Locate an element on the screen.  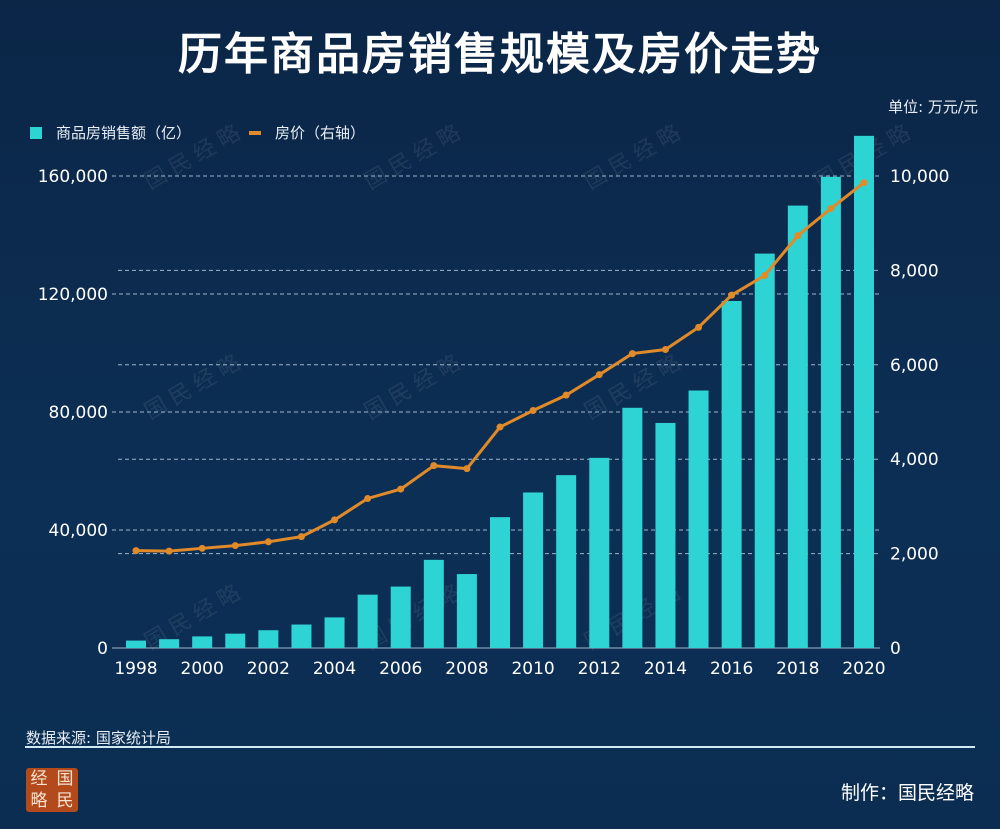
logo: 经 国 略 民 is located at coordinates (52, 790).